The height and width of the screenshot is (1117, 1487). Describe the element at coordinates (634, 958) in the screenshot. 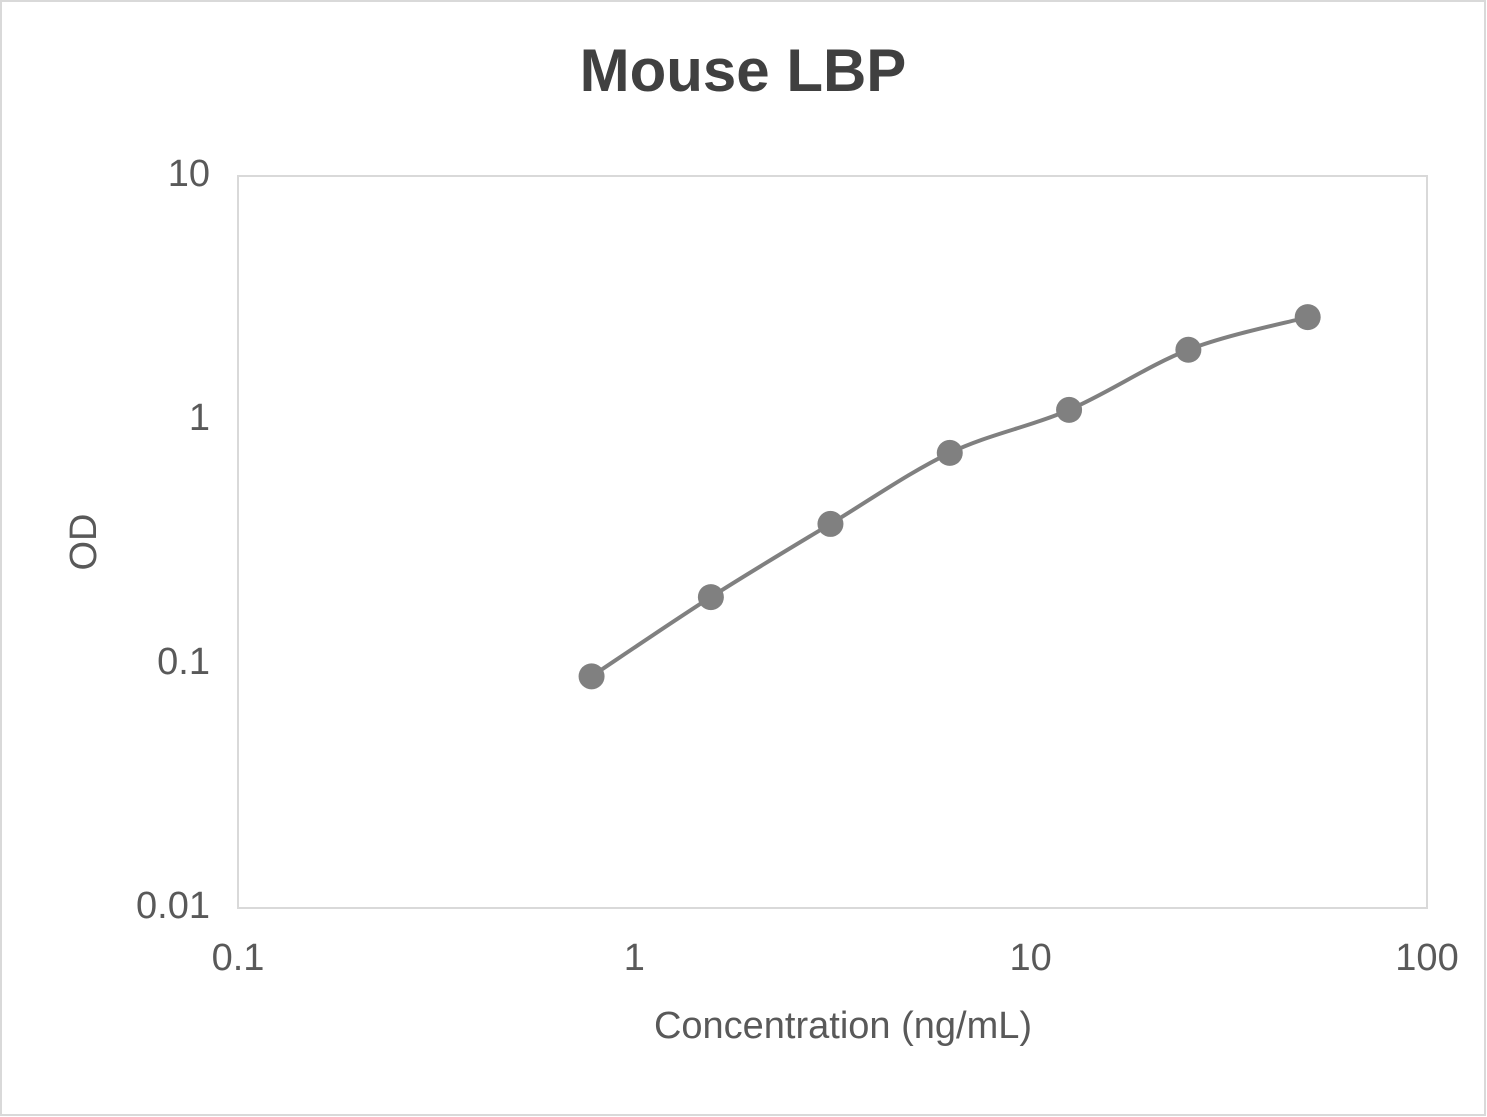

I see `x-tick-label: 1` at that location.